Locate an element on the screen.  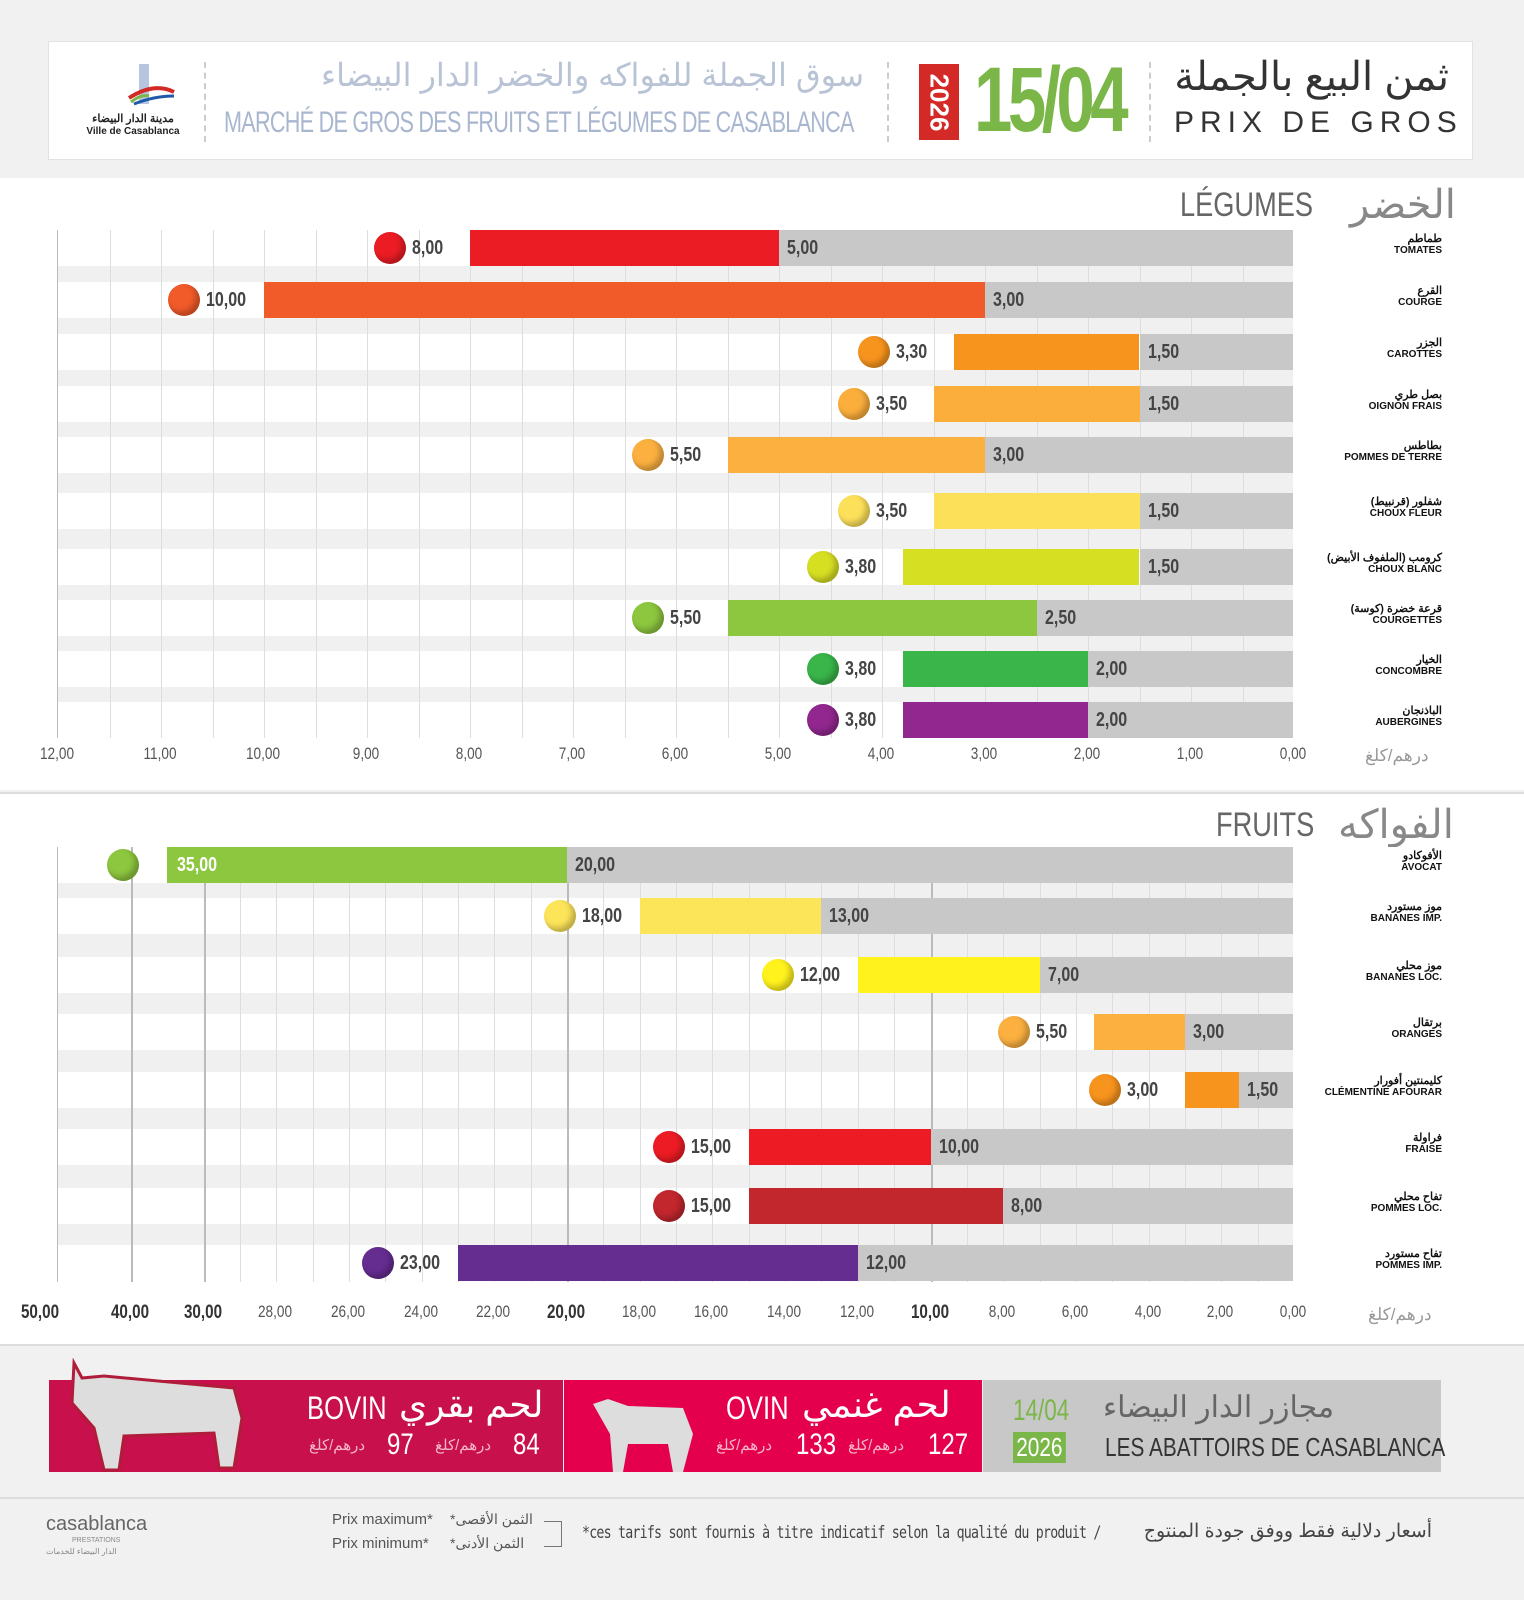
product-label: الأفوكادو AVOCAT is located at coordinates (1370, 865).